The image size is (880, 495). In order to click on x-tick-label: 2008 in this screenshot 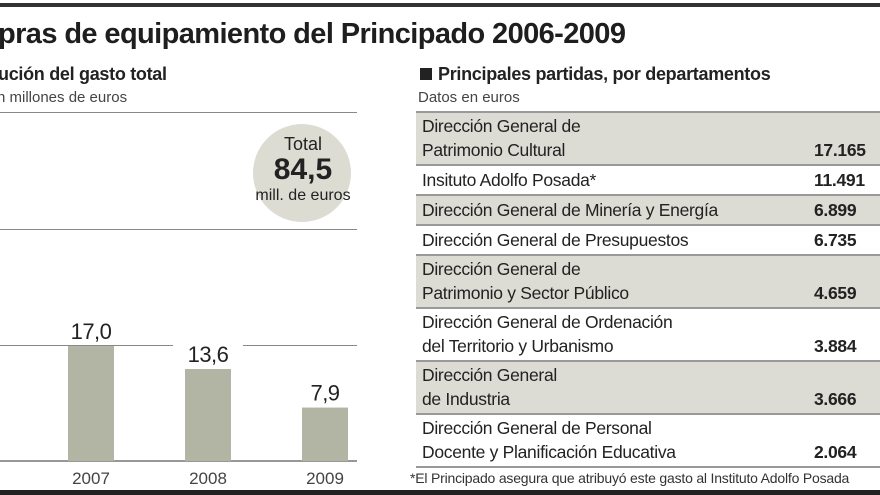, I will do `click(208, 478)`.